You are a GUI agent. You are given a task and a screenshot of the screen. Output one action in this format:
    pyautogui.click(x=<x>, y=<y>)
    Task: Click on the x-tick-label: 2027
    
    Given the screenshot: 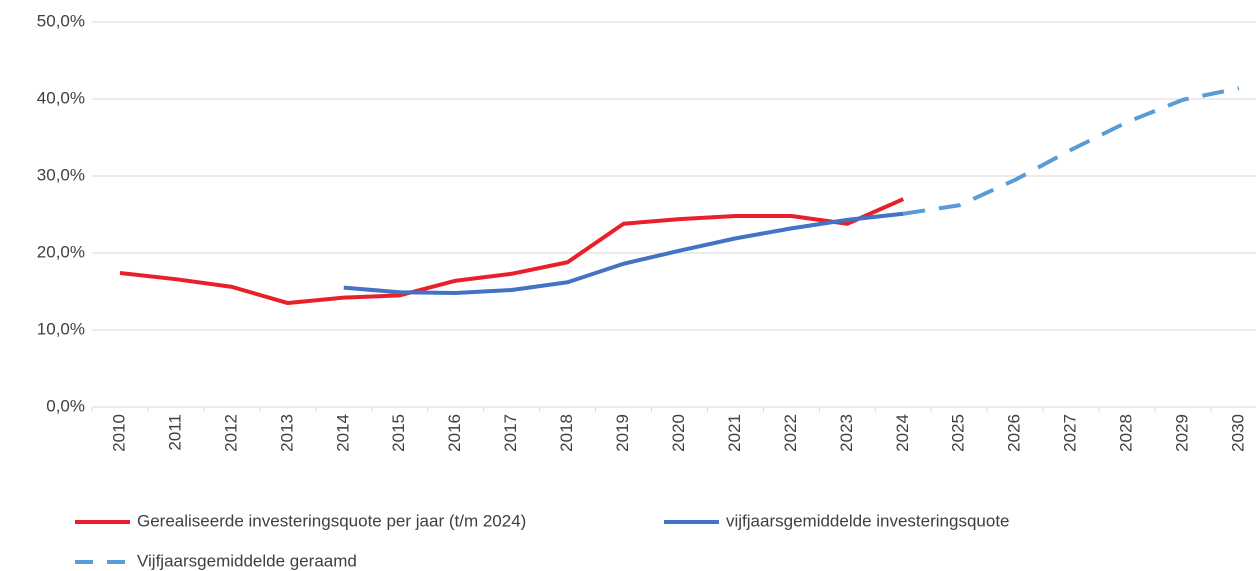 What is the action you would take?
    pyautogui.click(x=1070, y=433)
    